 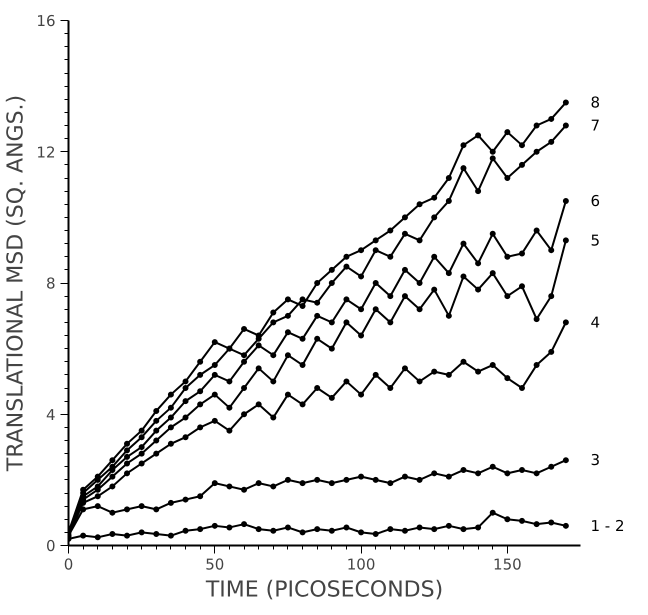 I want to click on x-tick-label: 0, so click(x=69, y=565).